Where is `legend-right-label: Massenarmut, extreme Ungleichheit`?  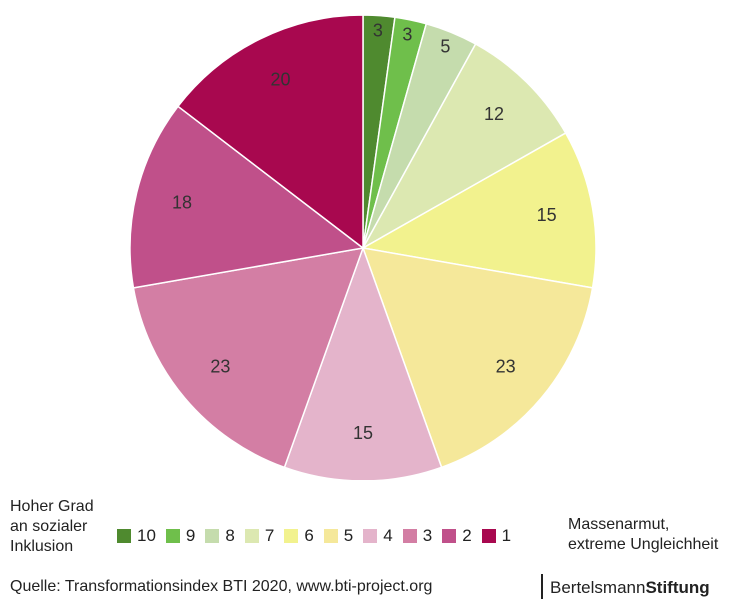
legend-right-label: Massenarmut, extreme Ungleichheit is located at coordinates (643, 535).